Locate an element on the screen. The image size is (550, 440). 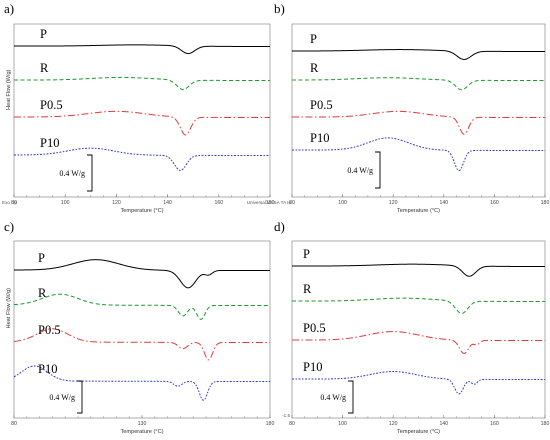
panel-letter: a) is located at coordinates (9, 8).